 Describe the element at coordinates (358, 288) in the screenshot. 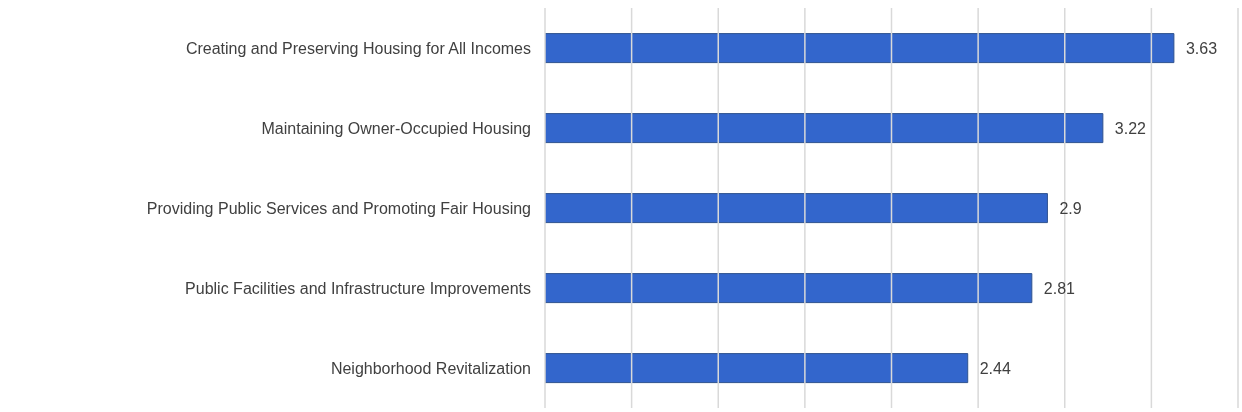

I see `y-tick-label: Public Facilities and Infrastructure Improvements` at that location.